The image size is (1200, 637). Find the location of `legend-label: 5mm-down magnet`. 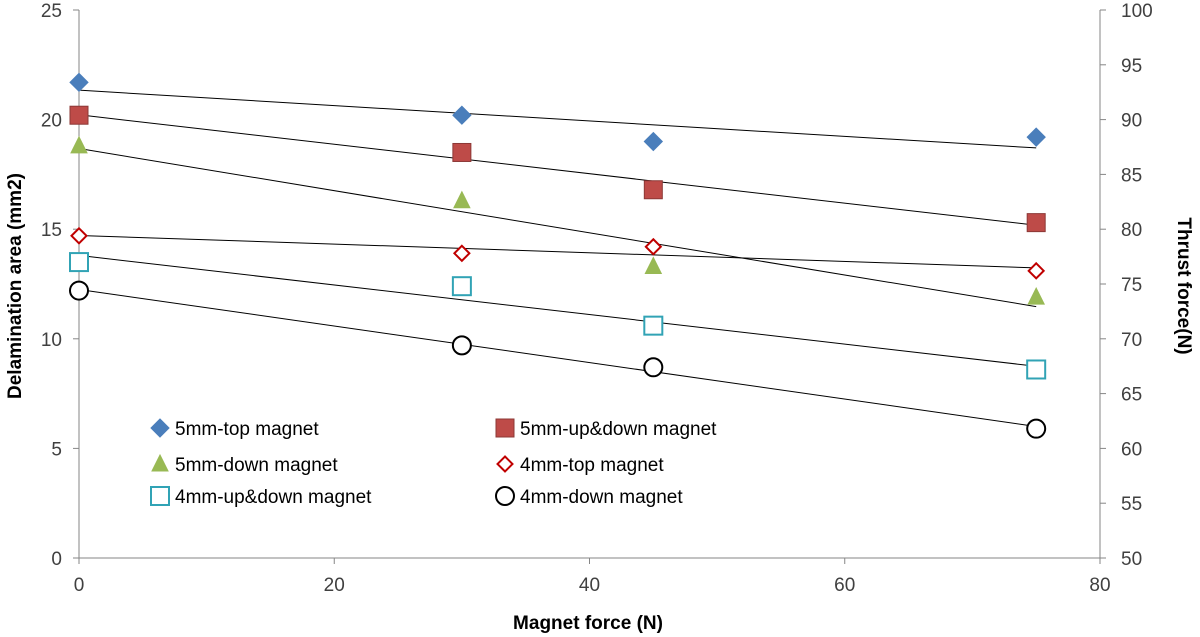

legend-label: 5mm-down magnet is located at coordinates (256, 465).